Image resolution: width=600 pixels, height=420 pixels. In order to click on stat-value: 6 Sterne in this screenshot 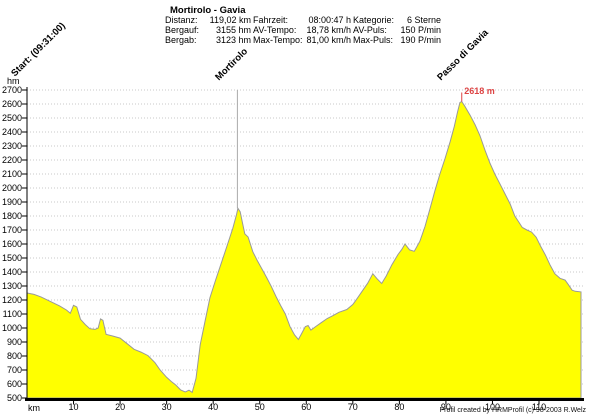, I will do `click(423, 20)`.